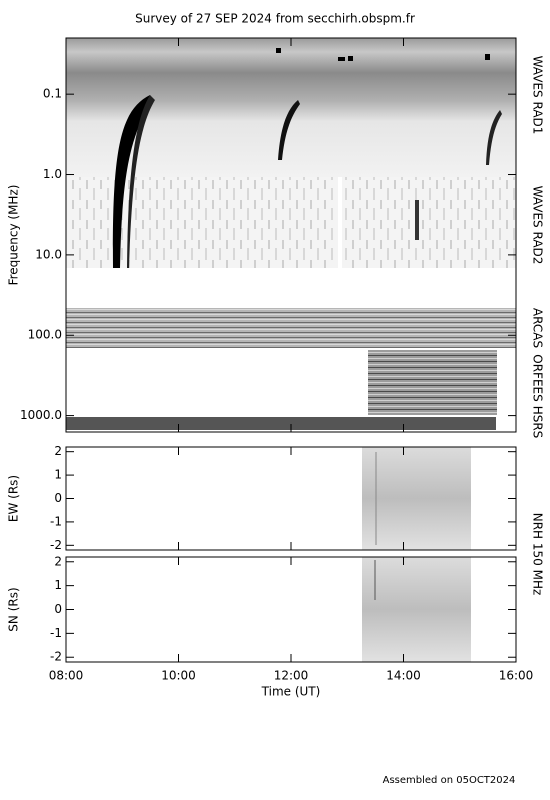 The width and height of the screenshot is (550, 800). Describe the element at coordinates (403, 676) in the screenshot. I see `x-tick-label: 14:00` at that location.